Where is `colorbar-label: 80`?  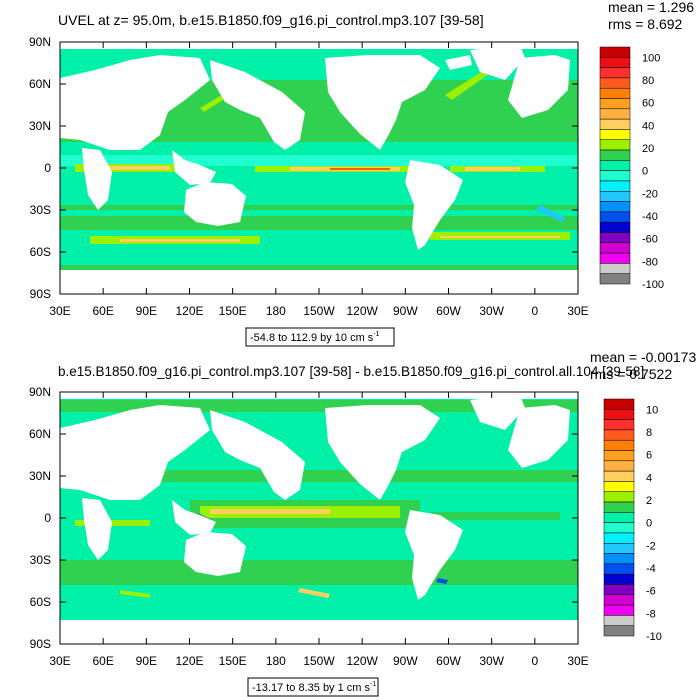
colorbar-label: 80 is located at coordinates (648, 81).